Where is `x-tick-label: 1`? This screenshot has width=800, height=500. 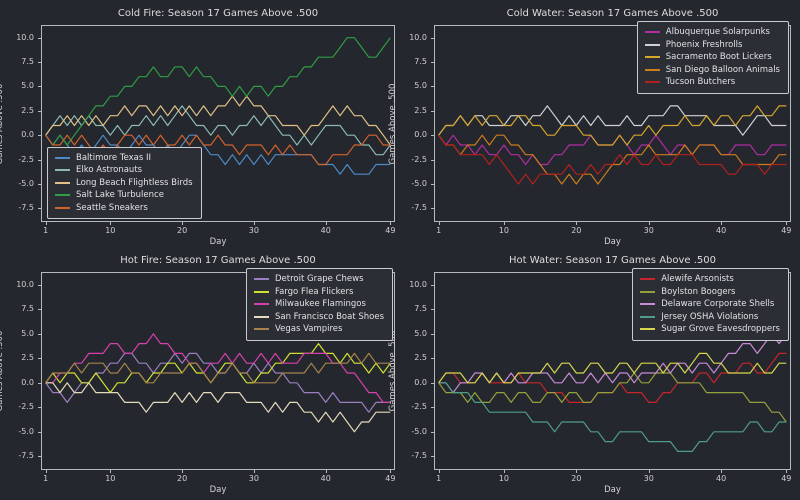 x-tick-label: 1 is located at coordinates (439, 478).